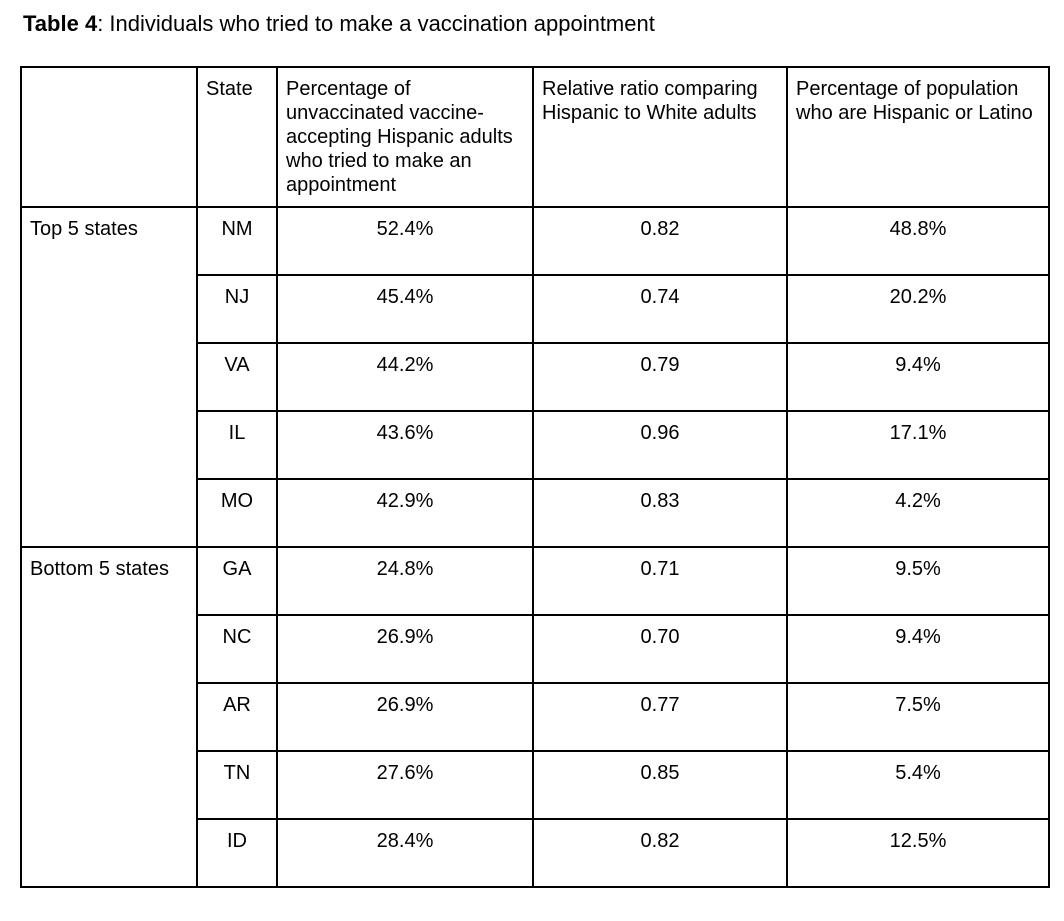 This screenshot has width=1064, height=921. I want to click on ratio-cell: 0.77, so click(660, 717).